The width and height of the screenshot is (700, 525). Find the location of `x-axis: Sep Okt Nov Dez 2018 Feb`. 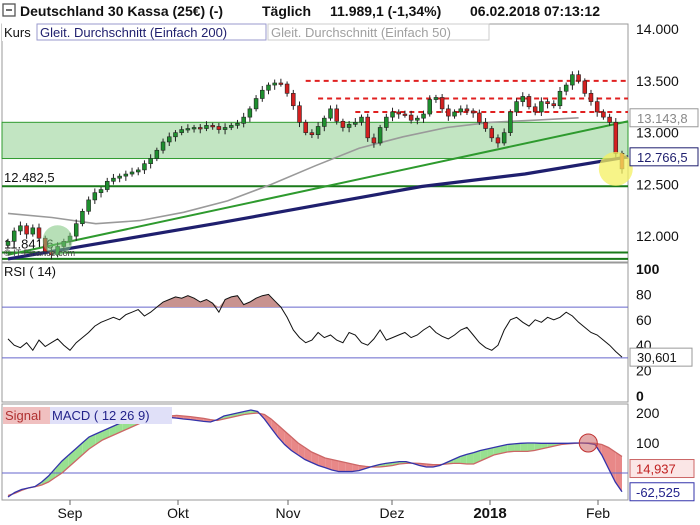

x-axis: Sep Okt Nov Dez 2018 Feb is located at coordinates (334, 511).